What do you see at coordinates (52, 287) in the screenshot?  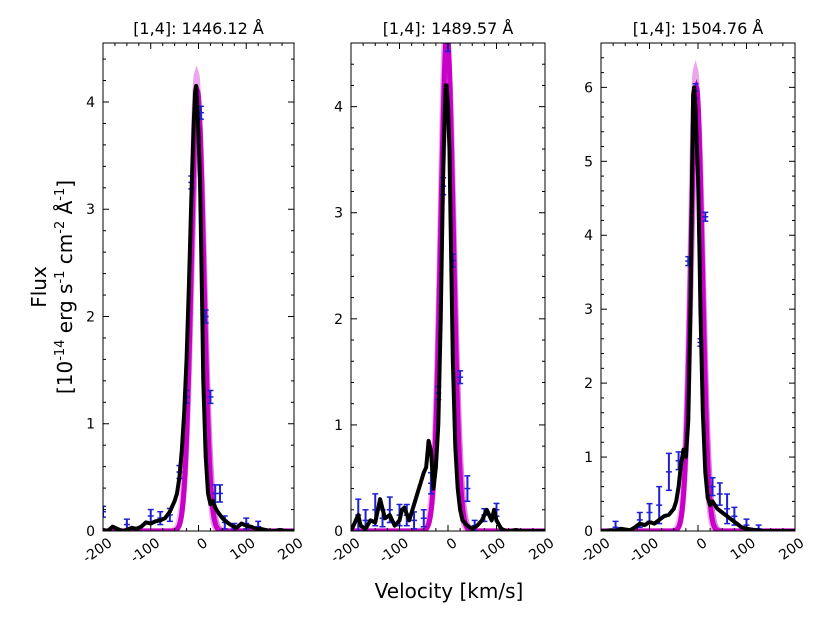 I see `y-axis-label: Flux [10-14 erg s-1 cm-2 Å-1]` at bounding box center [52, 287].